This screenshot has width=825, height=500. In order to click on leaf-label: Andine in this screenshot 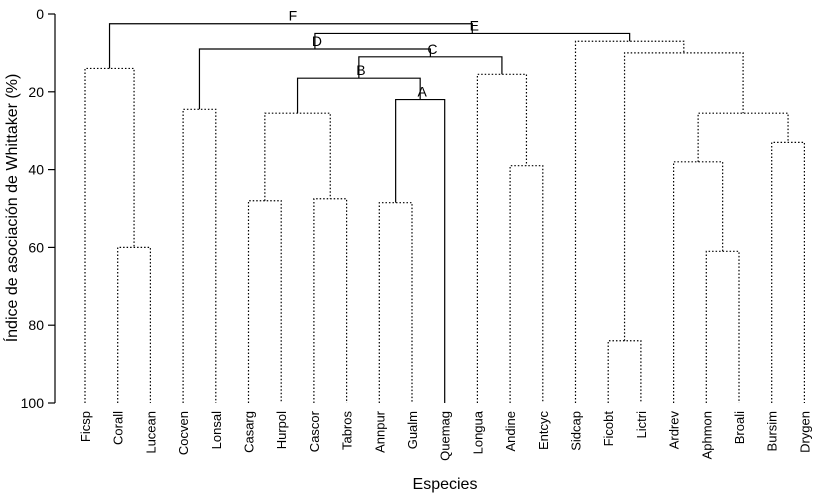, I will do `click(510, 431)`.